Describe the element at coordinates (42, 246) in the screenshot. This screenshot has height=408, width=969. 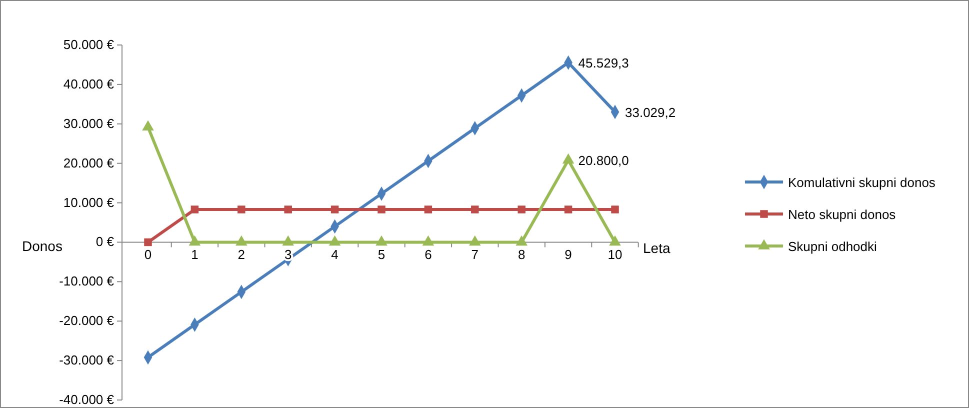
I see `y-axis-title: Donos` at that location.